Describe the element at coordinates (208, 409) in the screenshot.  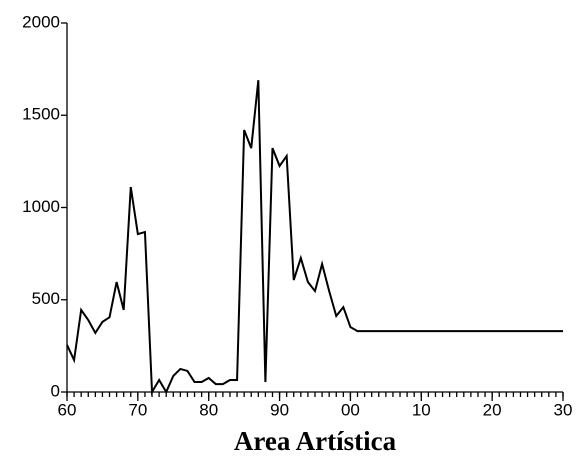
I see `x-tick-label: 80` at that location.